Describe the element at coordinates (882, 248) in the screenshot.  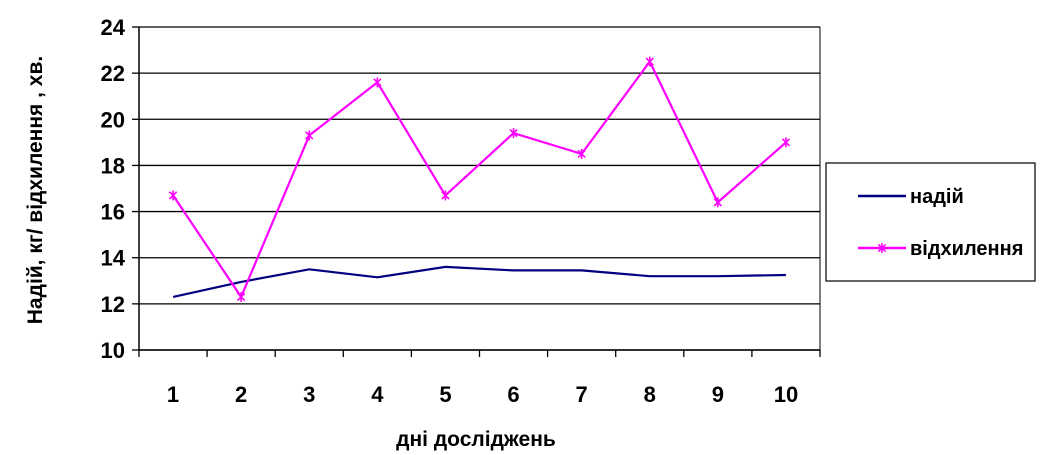
I see `legend-marker` at that location.